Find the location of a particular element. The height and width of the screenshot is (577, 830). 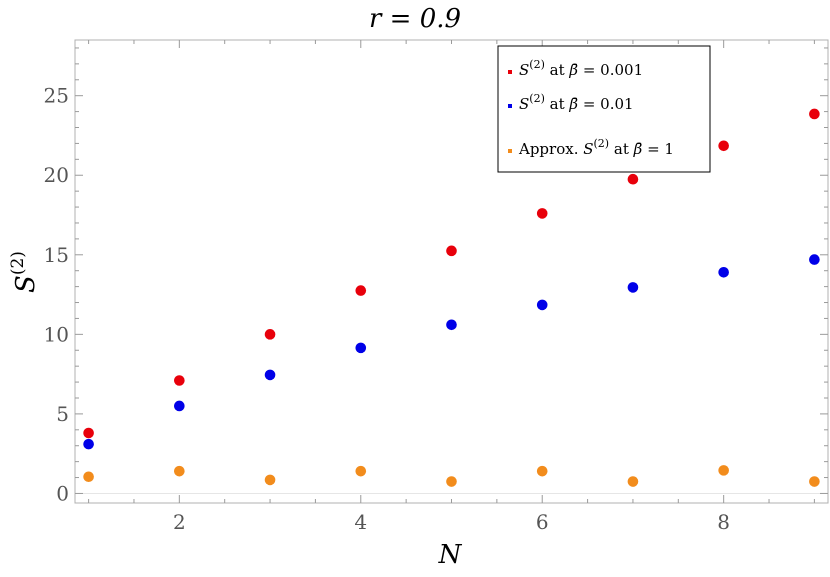

x-tick-label: 6 is located at coordinates (542, 522).